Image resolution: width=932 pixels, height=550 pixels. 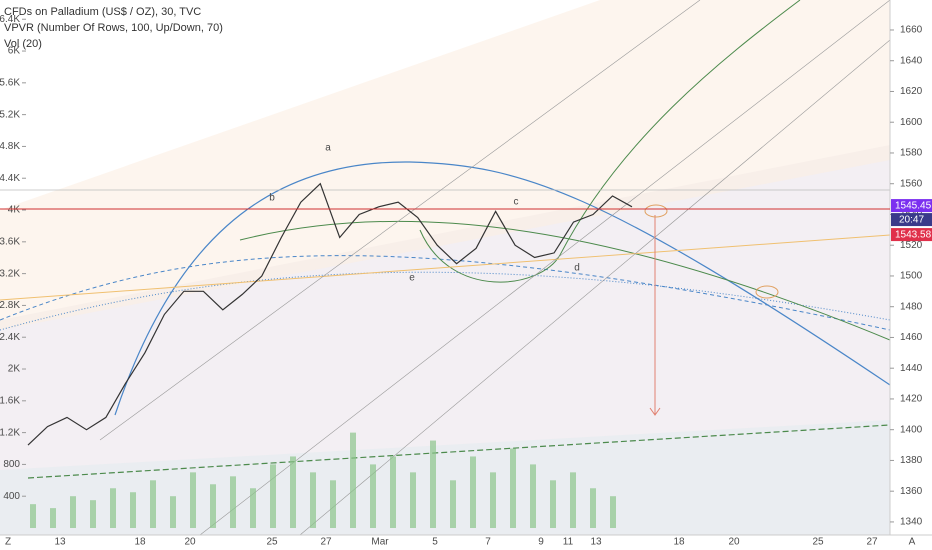 What do you see at coordinates (14, 210) in the screenshot?
I see `y2-tick-label: 4K` at bounding box center [14, 210].